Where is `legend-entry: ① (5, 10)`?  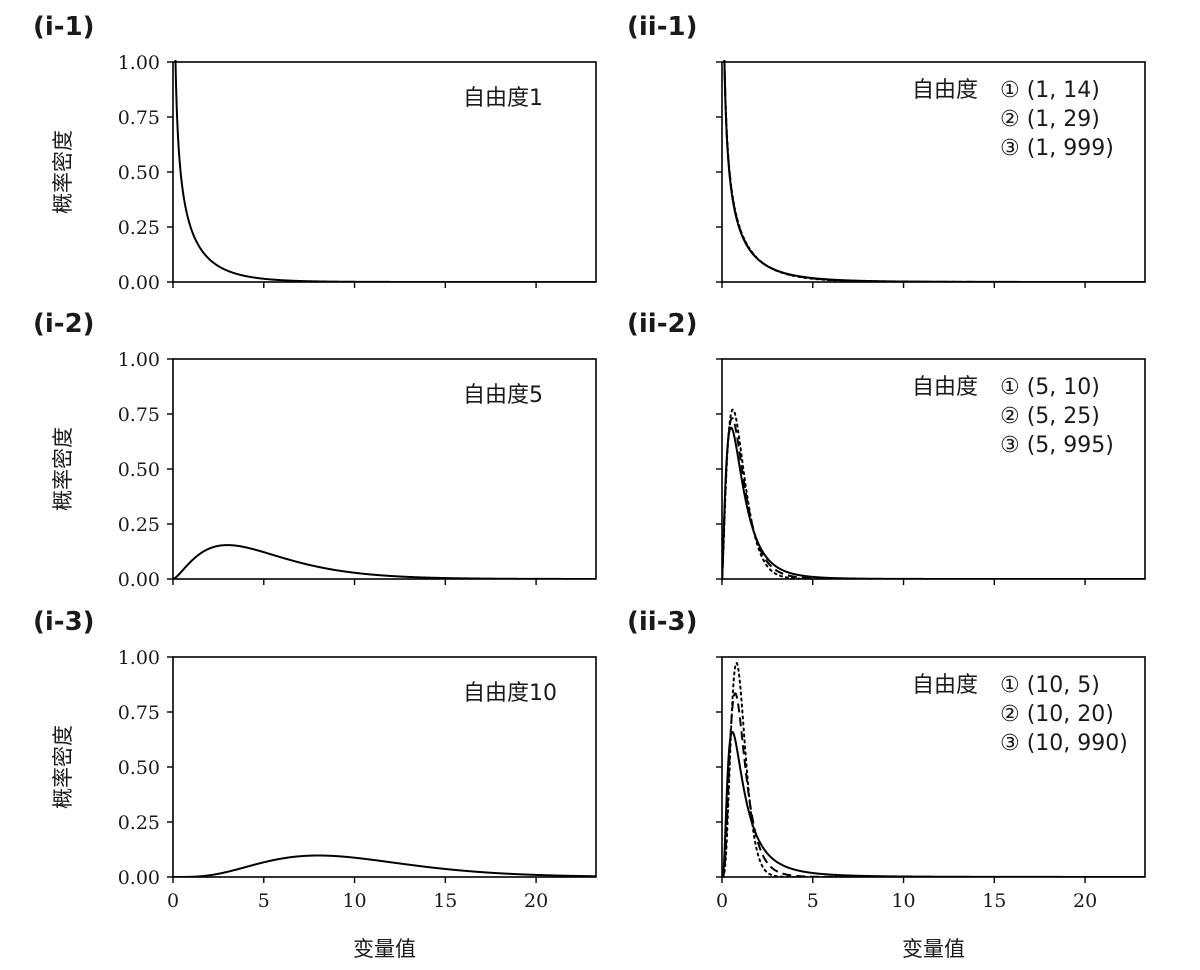 legend-entry: ① (5, 10) is located at coordinates (1050, 387).